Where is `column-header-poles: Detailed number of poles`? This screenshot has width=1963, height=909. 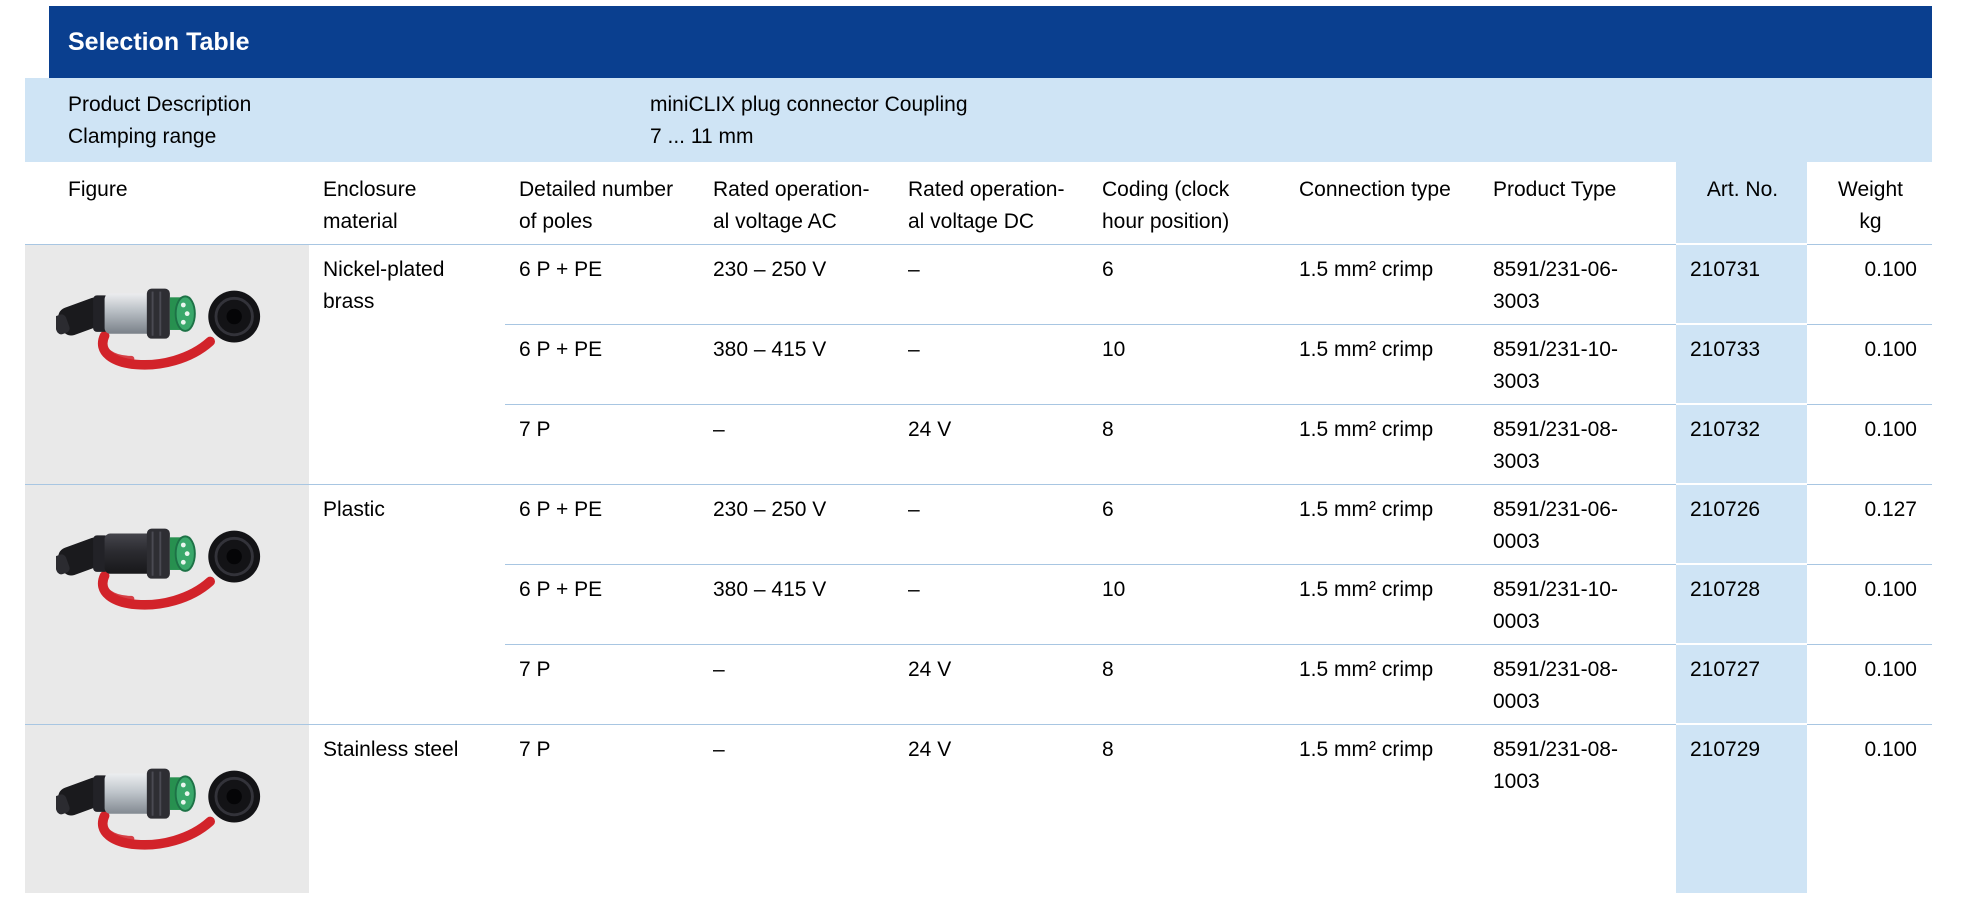 column-header-poles: Detailed number of poles is located at coordinates (596, 205).